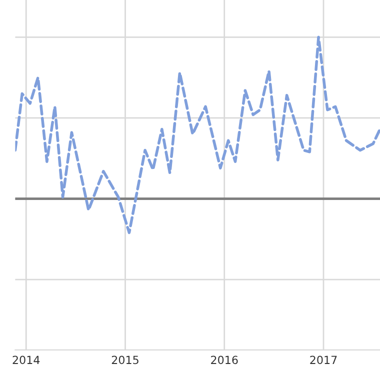  Describe the element at coordinates (323, 360) in the screenshot. I see `x-tick-label: 2017` at that location.